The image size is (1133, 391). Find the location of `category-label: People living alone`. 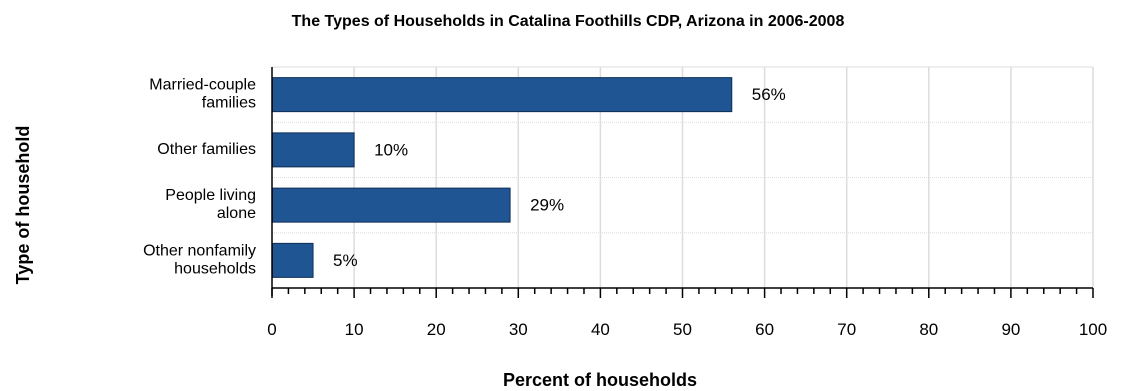

category-label: People living alone is located at coordinates (210, 204).